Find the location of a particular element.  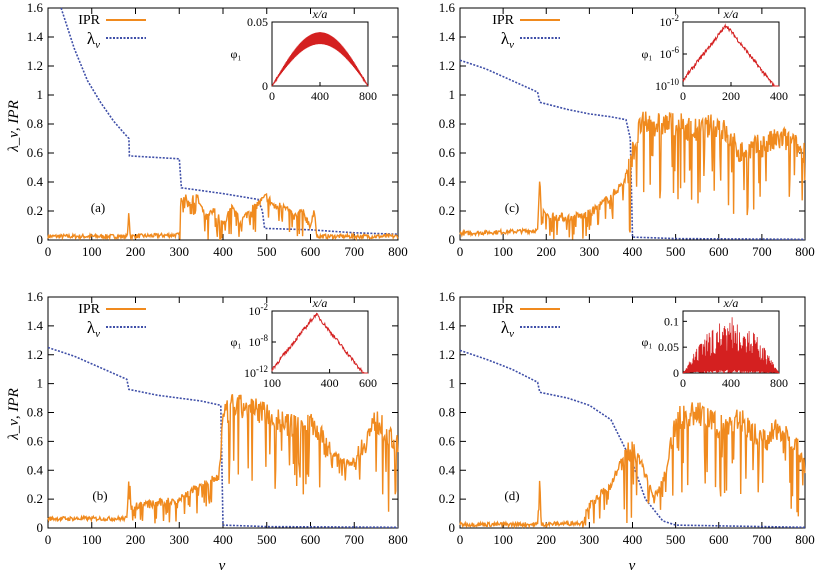

inset-plot: x/a φ₁ 0 400 800 0 0.05 0.1 is located at coordinates (714, 343).